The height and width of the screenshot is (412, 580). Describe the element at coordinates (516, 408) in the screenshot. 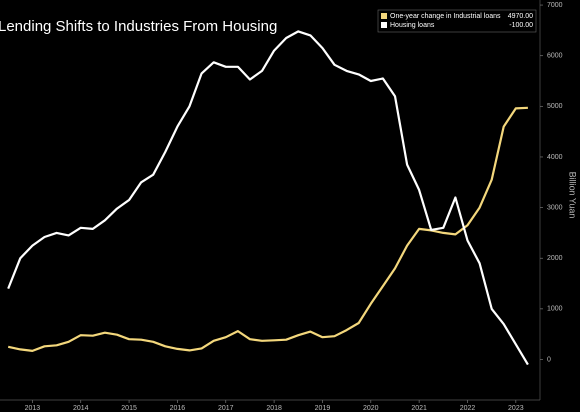

I see `x-tick-label: 2023` at that location.